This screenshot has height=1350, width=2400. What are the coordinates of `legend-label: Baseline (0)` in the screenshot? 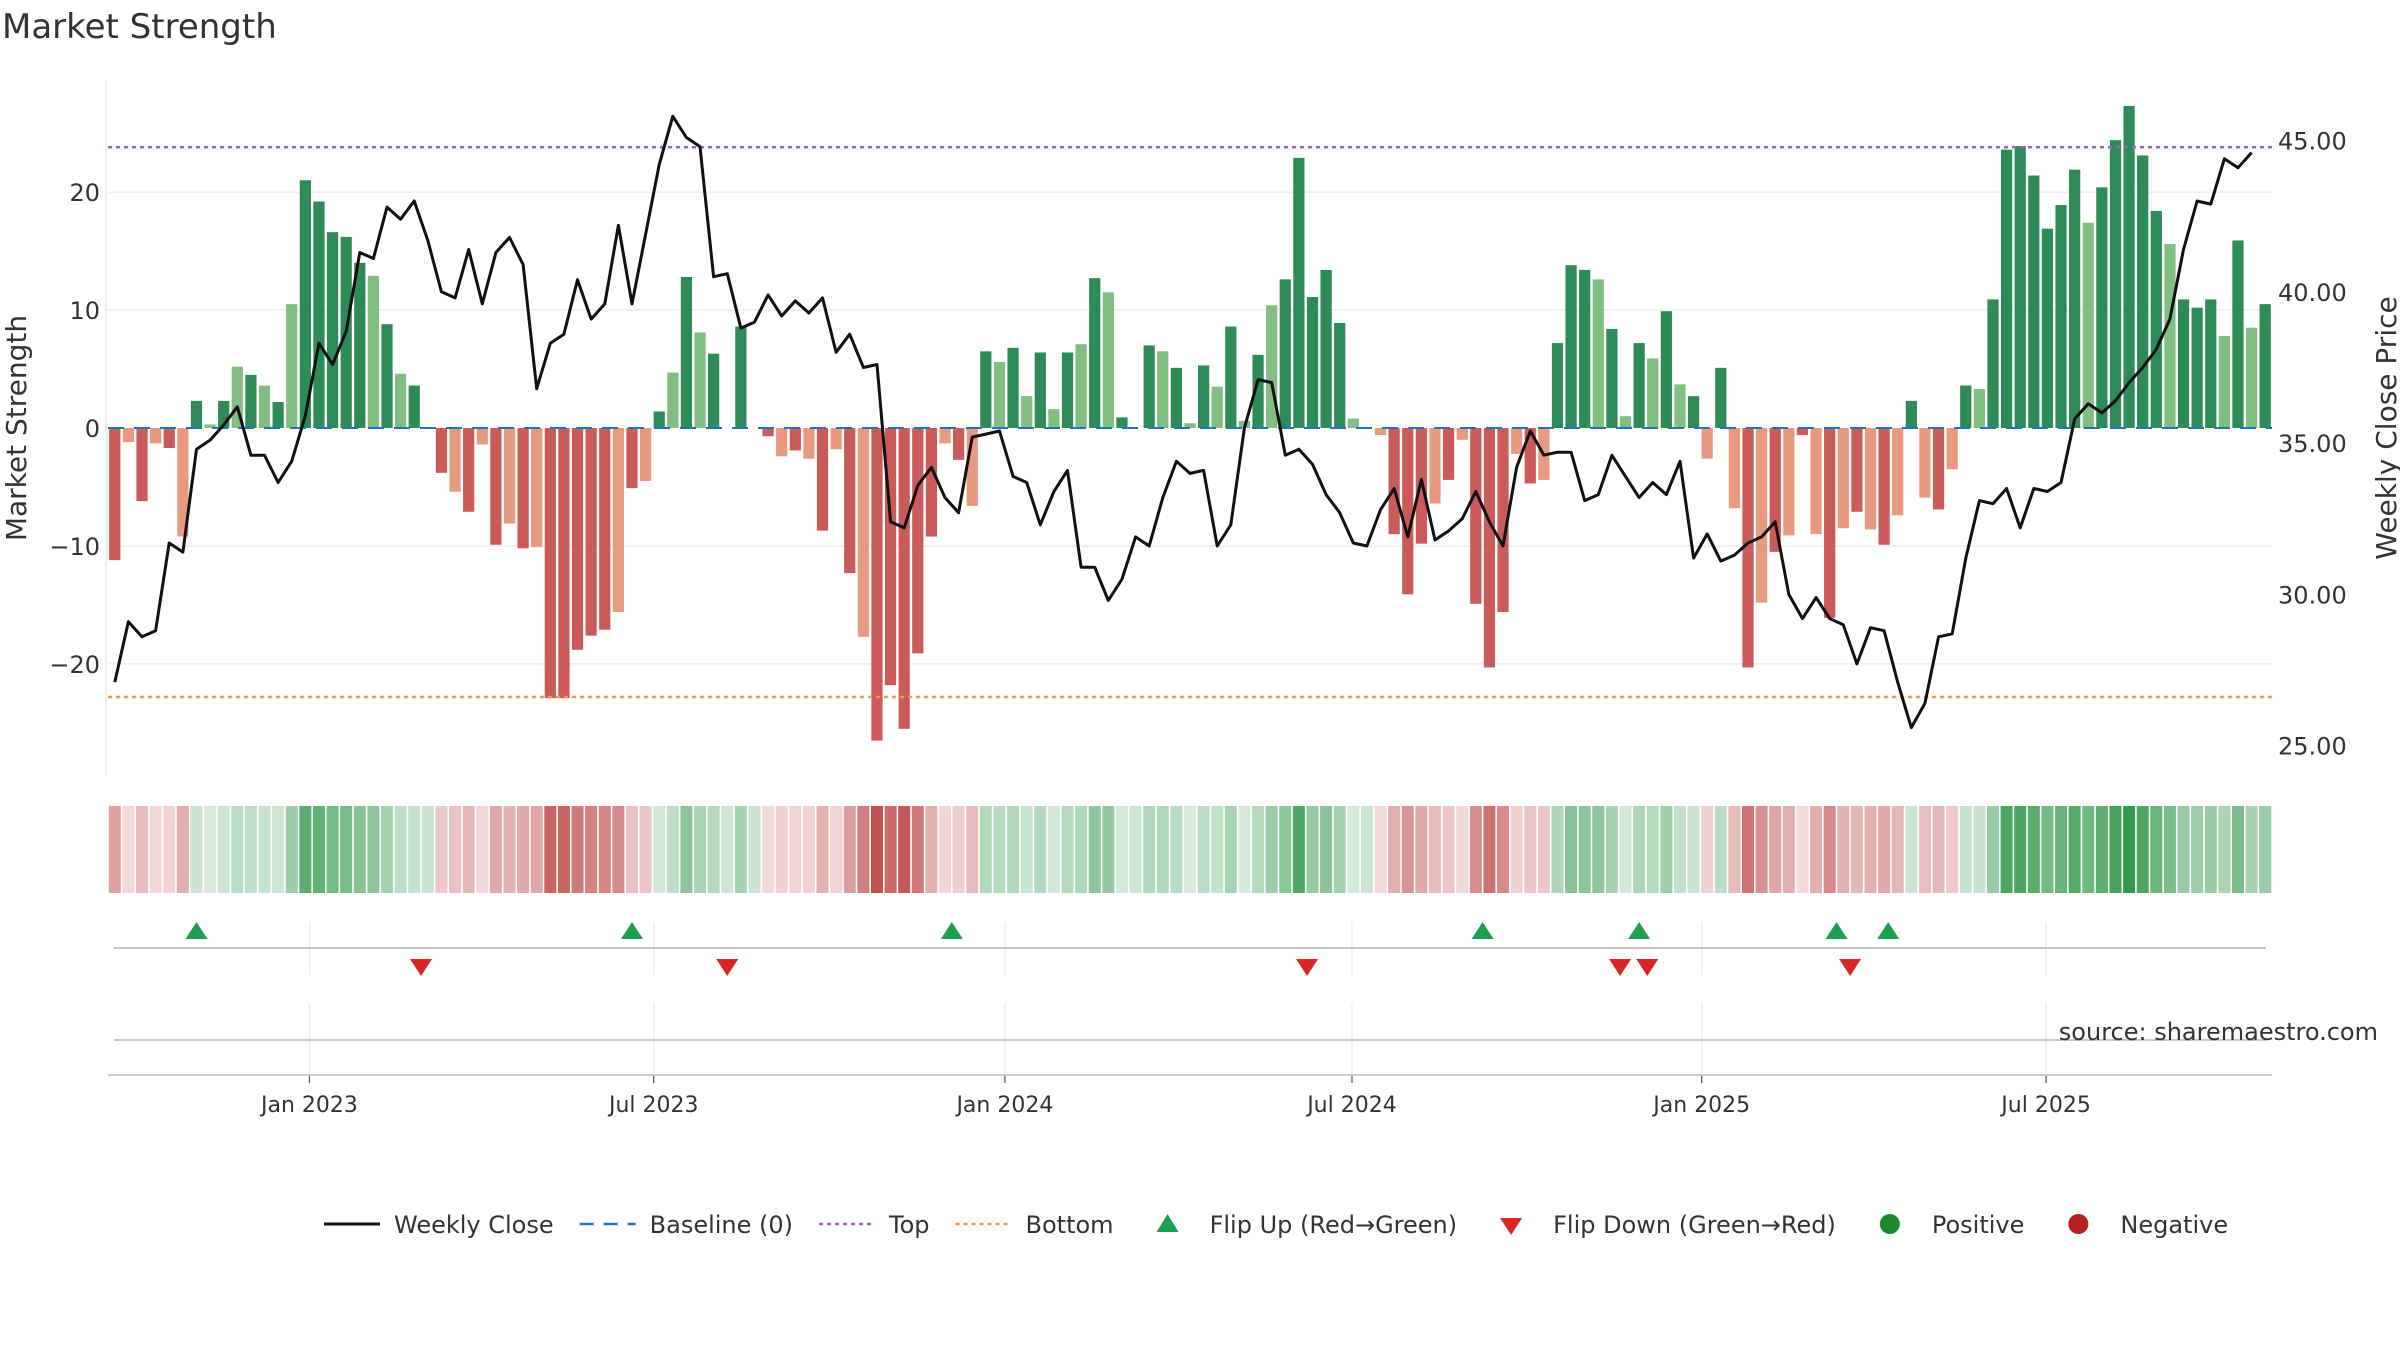 It's located at (721, 1225).